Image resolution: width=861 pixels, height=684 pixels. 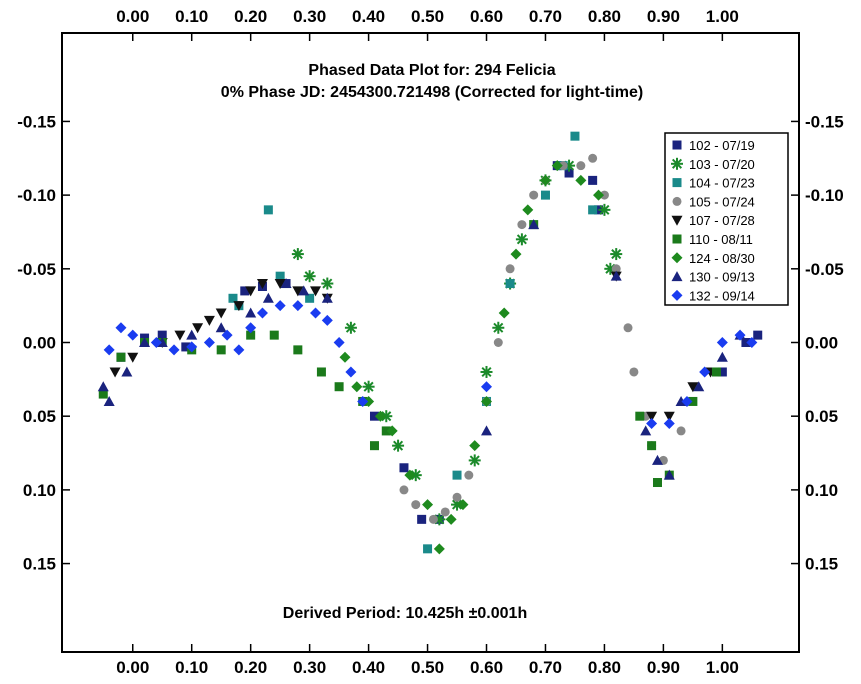 What do you see at coordinates (821, 564) in the screenshot?
I see `y-tick-label-right: 0.15` at bounding box center [821, 564].